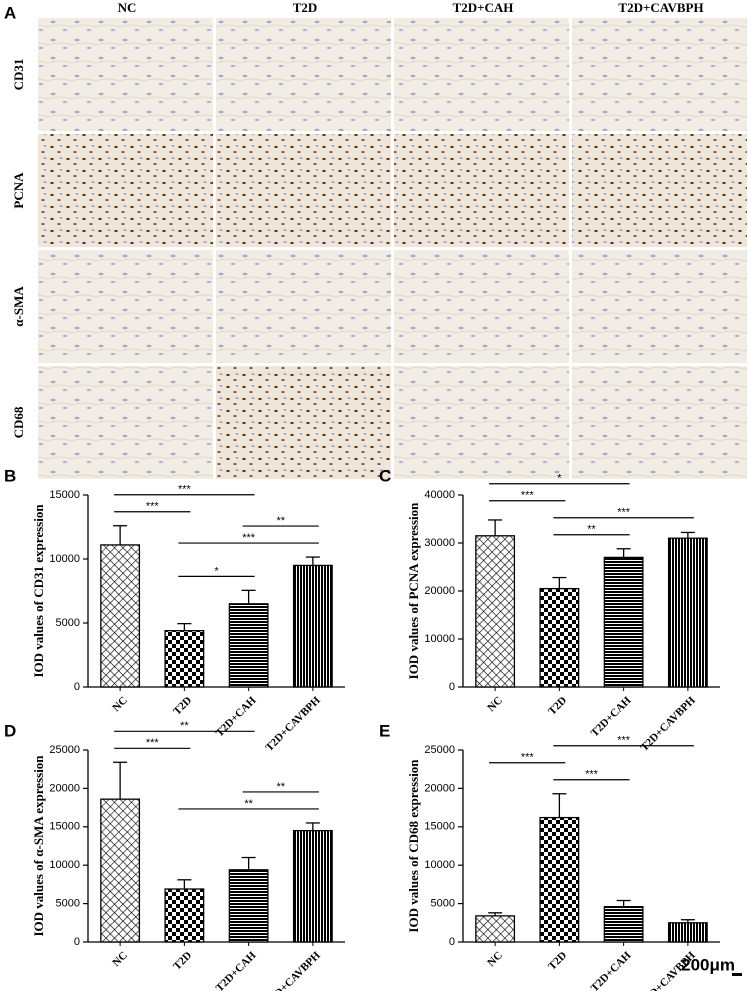 This screenshot has width=750, height=991. What do you see at coordinates (305, 7) in the screenshot?
I see `column-label: T2D` at bounding box center [305, 7].